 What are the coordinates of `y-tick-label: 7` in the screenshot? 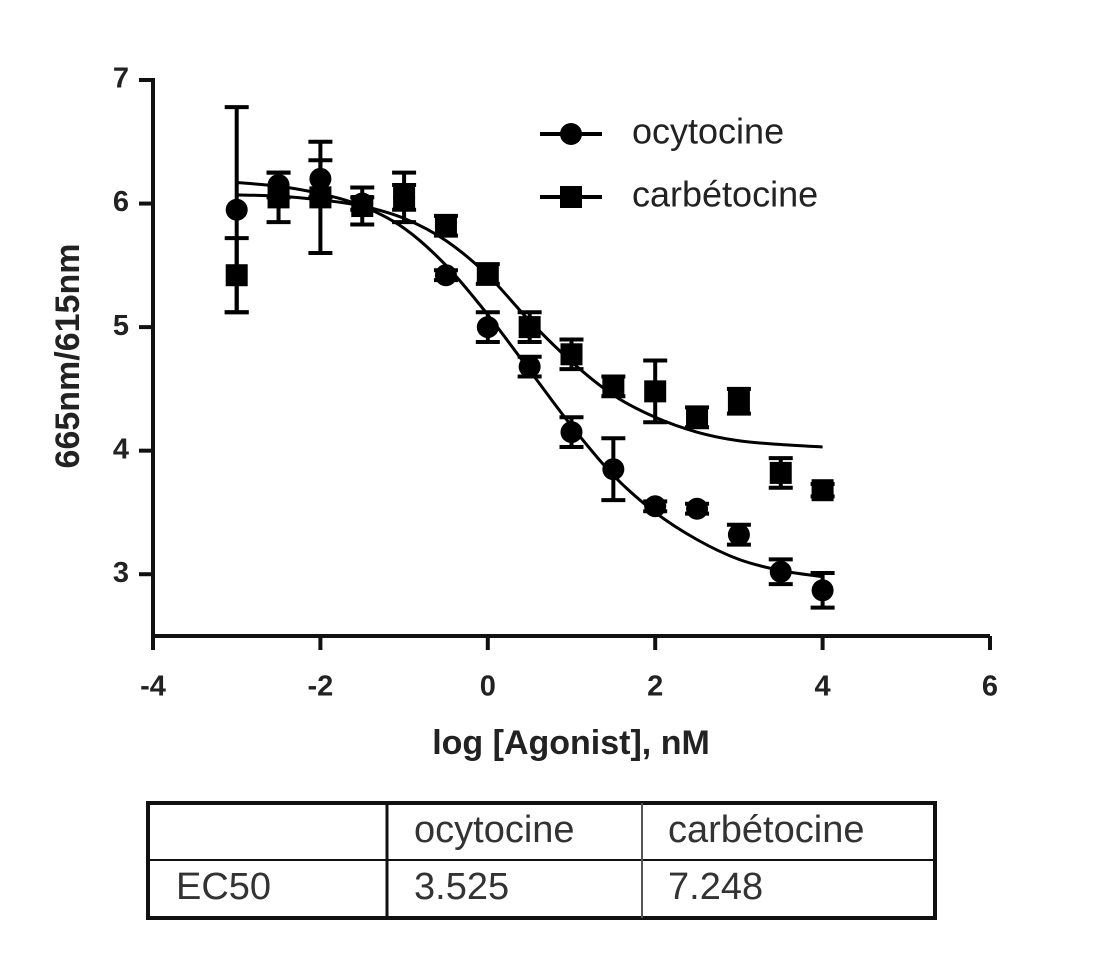 It's located at (121, 79).